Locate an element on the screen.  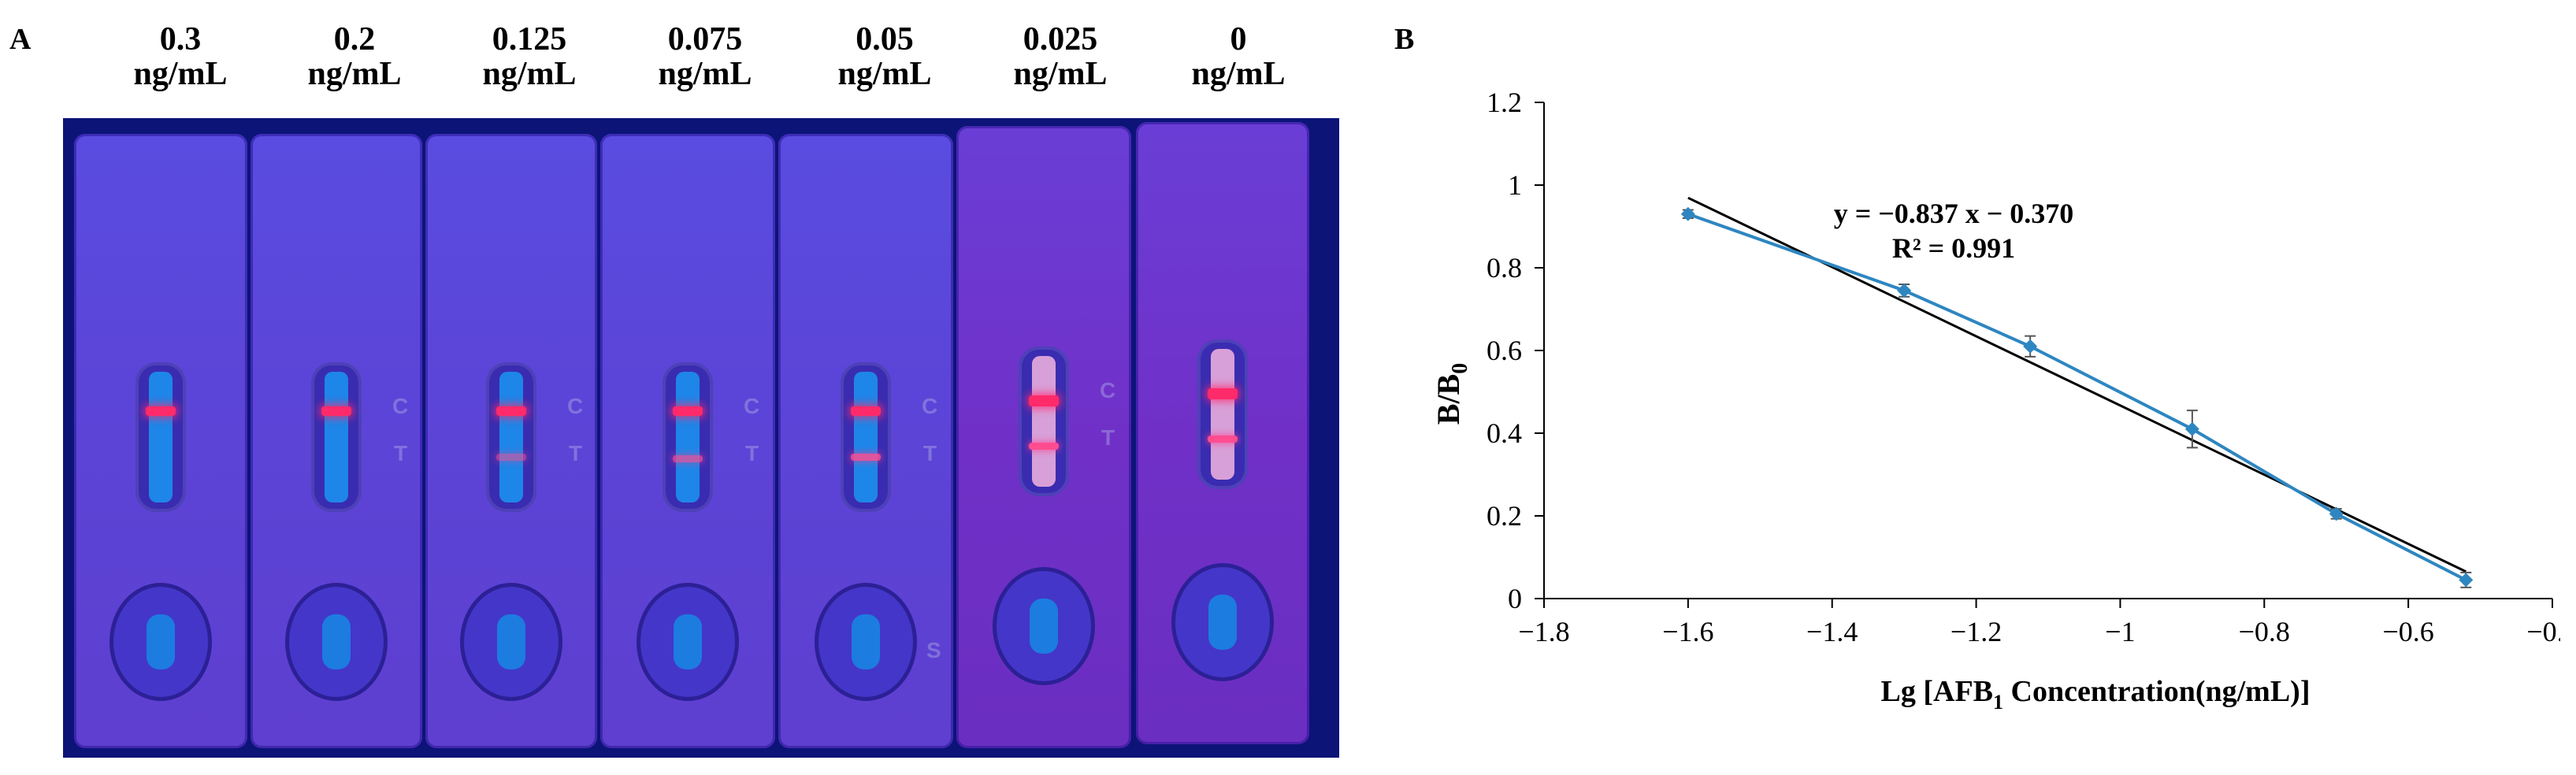
concentration-label: 0.025 ng/mL is located at coordinates (1060, 57).